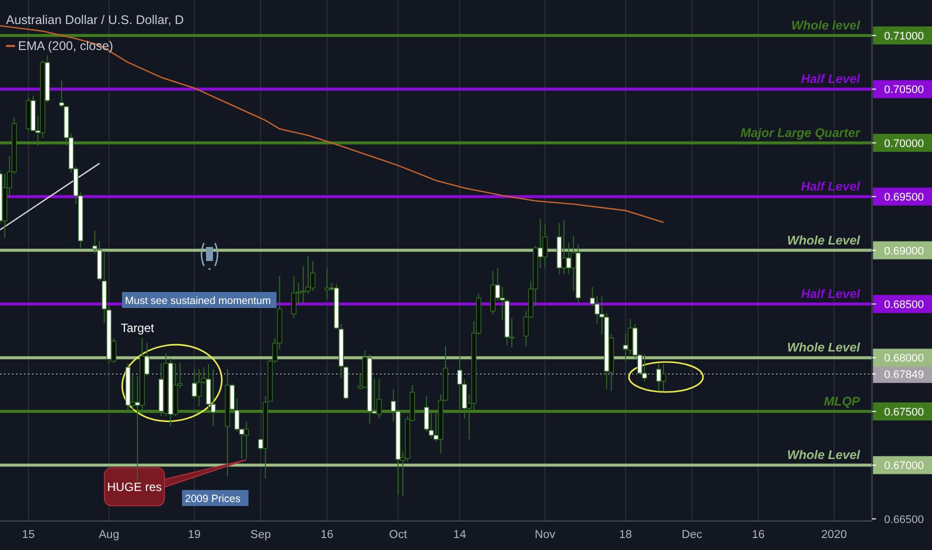 The image size is (932, 550). What do you see at coordinates (904, 520) in the screenshot?
I see `y-tick-label: 0.66500` at bounding box center [904, 520].